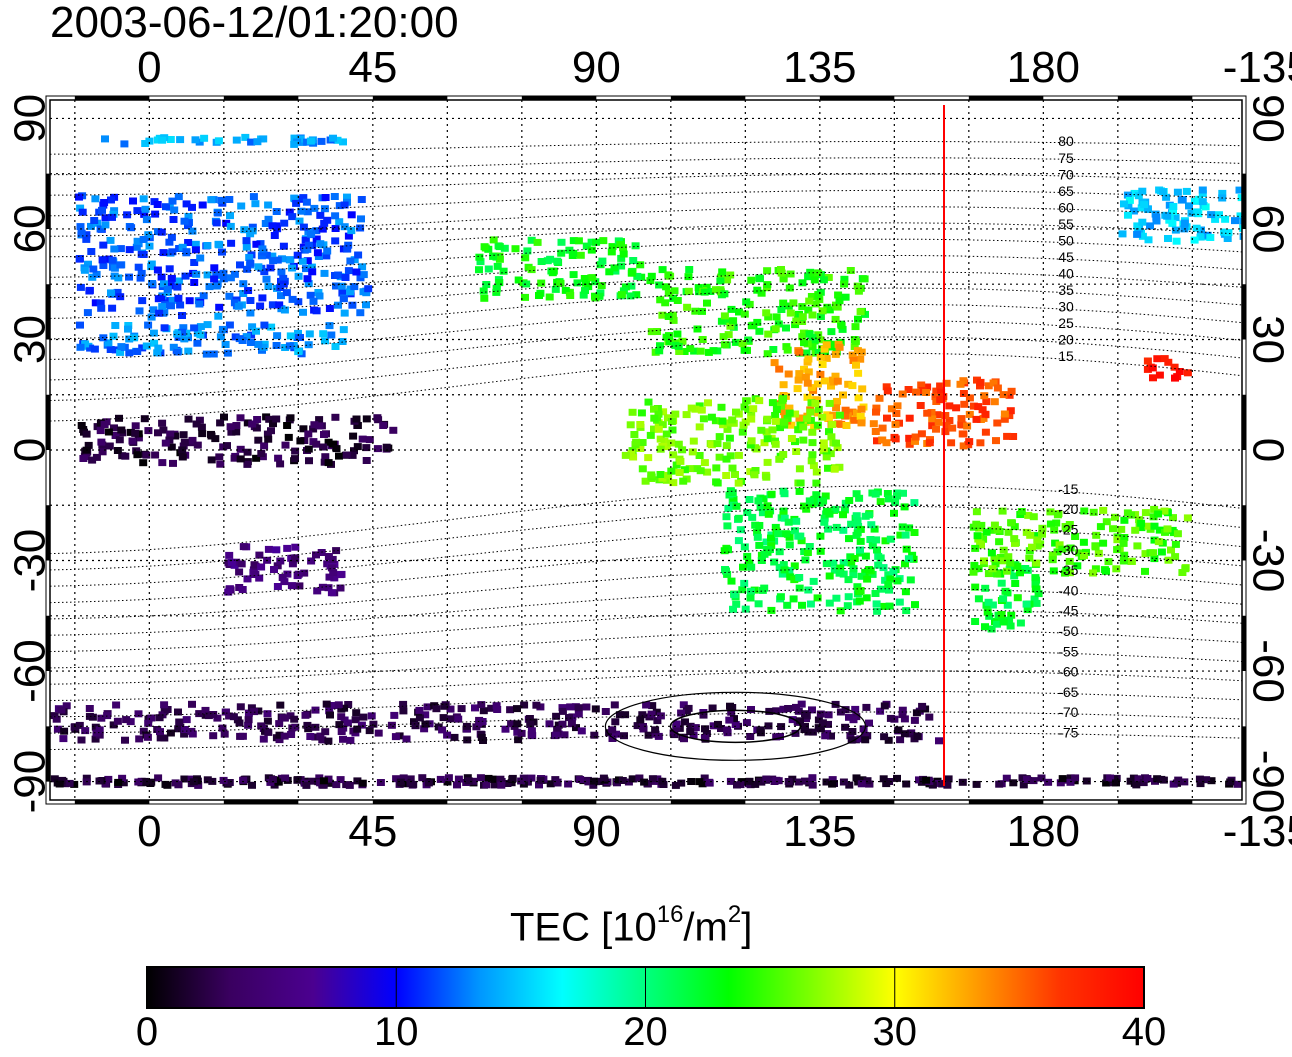  Describe the element at coordinates (1068, 692) in the screenshot. I see `contour-label: -65` at that location.